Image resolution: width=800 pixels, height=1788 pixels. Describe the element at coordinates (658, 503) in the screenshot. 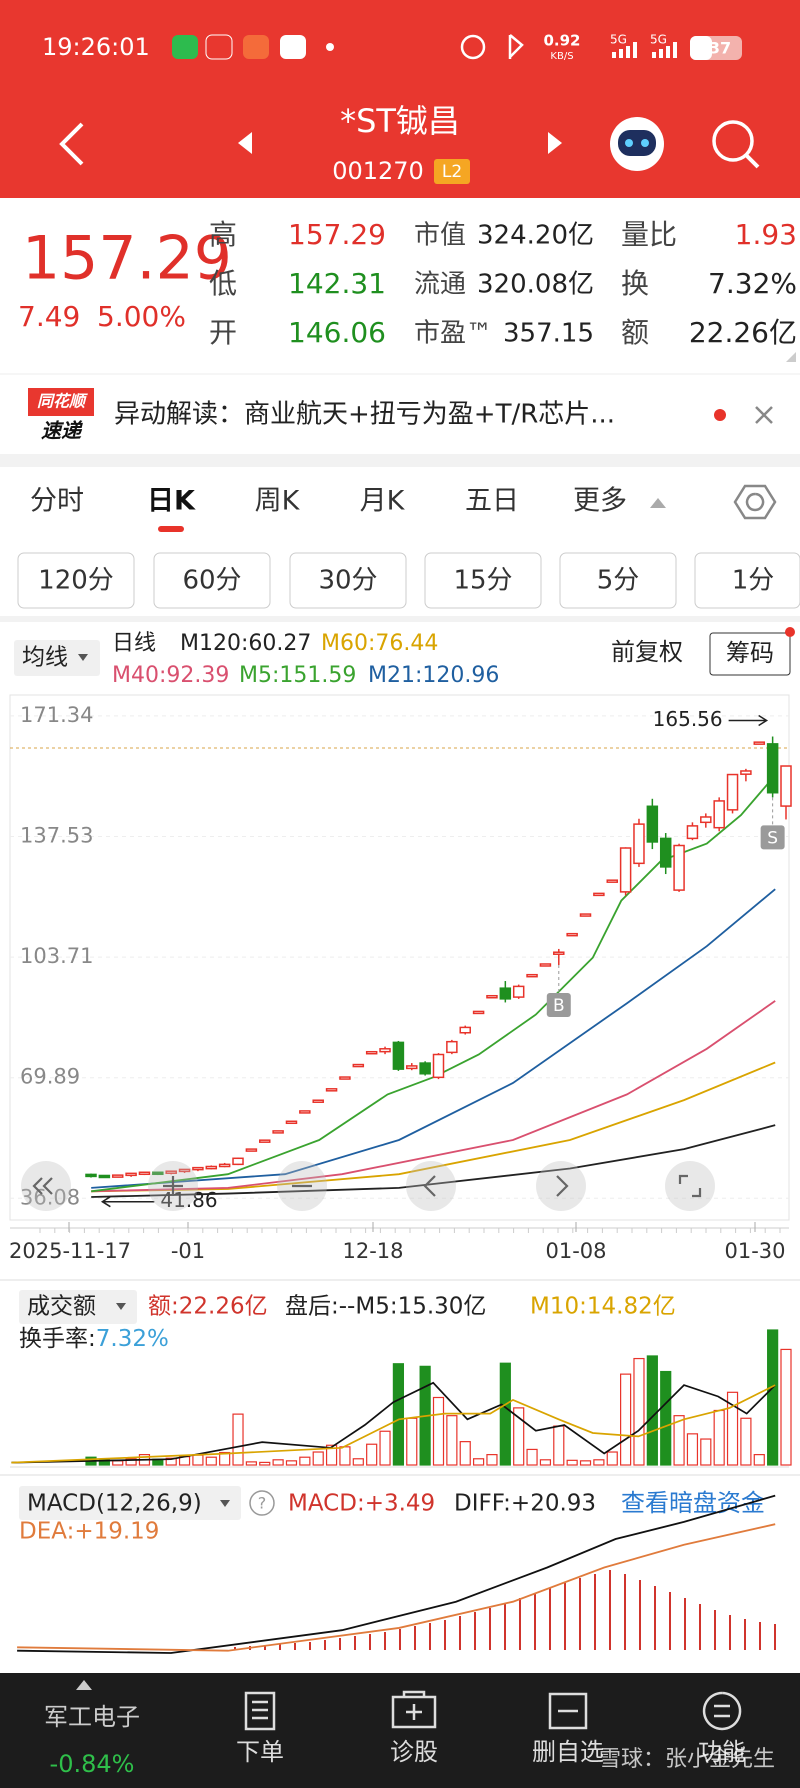

I see `more-arrow` at that location.